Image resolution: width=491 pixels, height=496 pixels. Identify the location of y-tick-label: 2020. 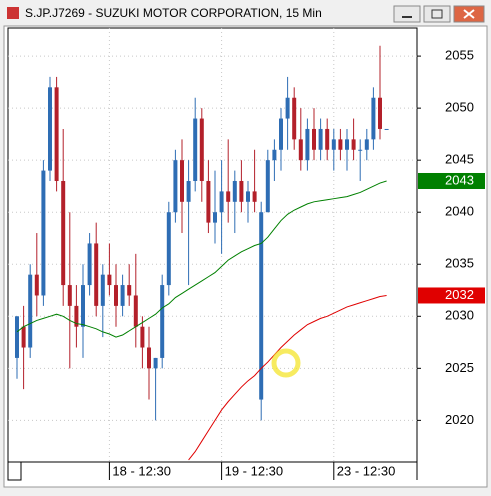
(459, 419).